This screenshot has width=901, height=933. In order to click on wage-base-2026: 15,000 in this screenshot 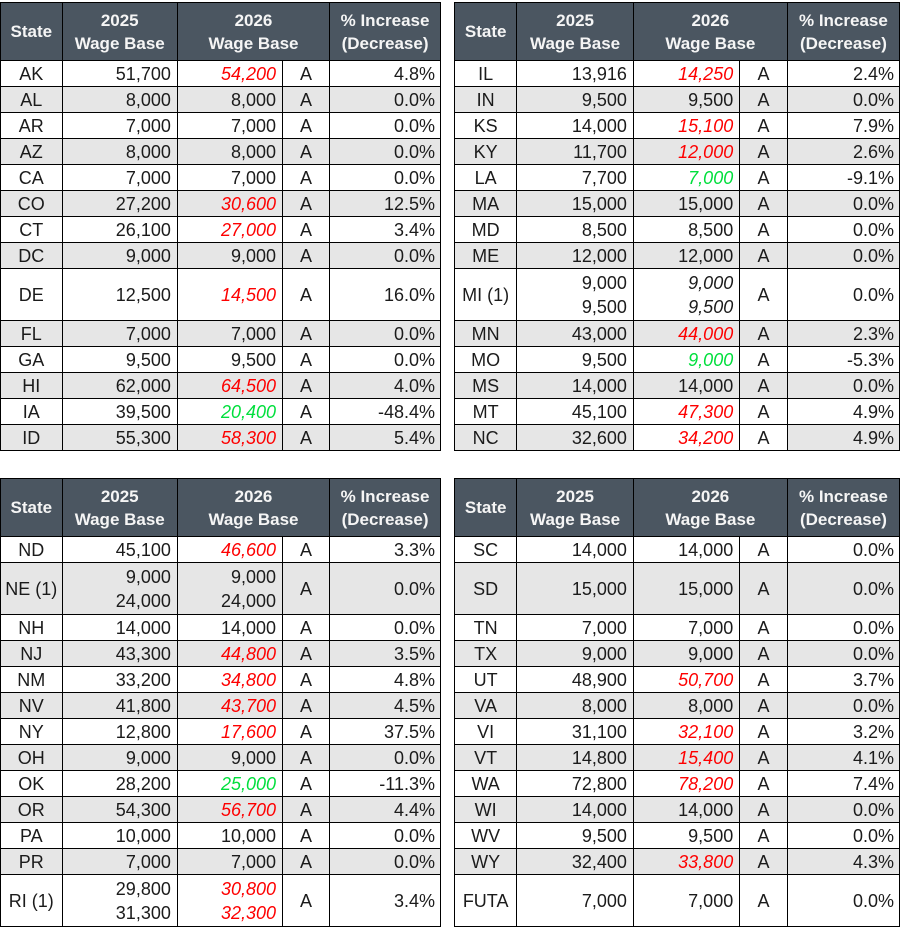, I will do `click(686, 588)`.